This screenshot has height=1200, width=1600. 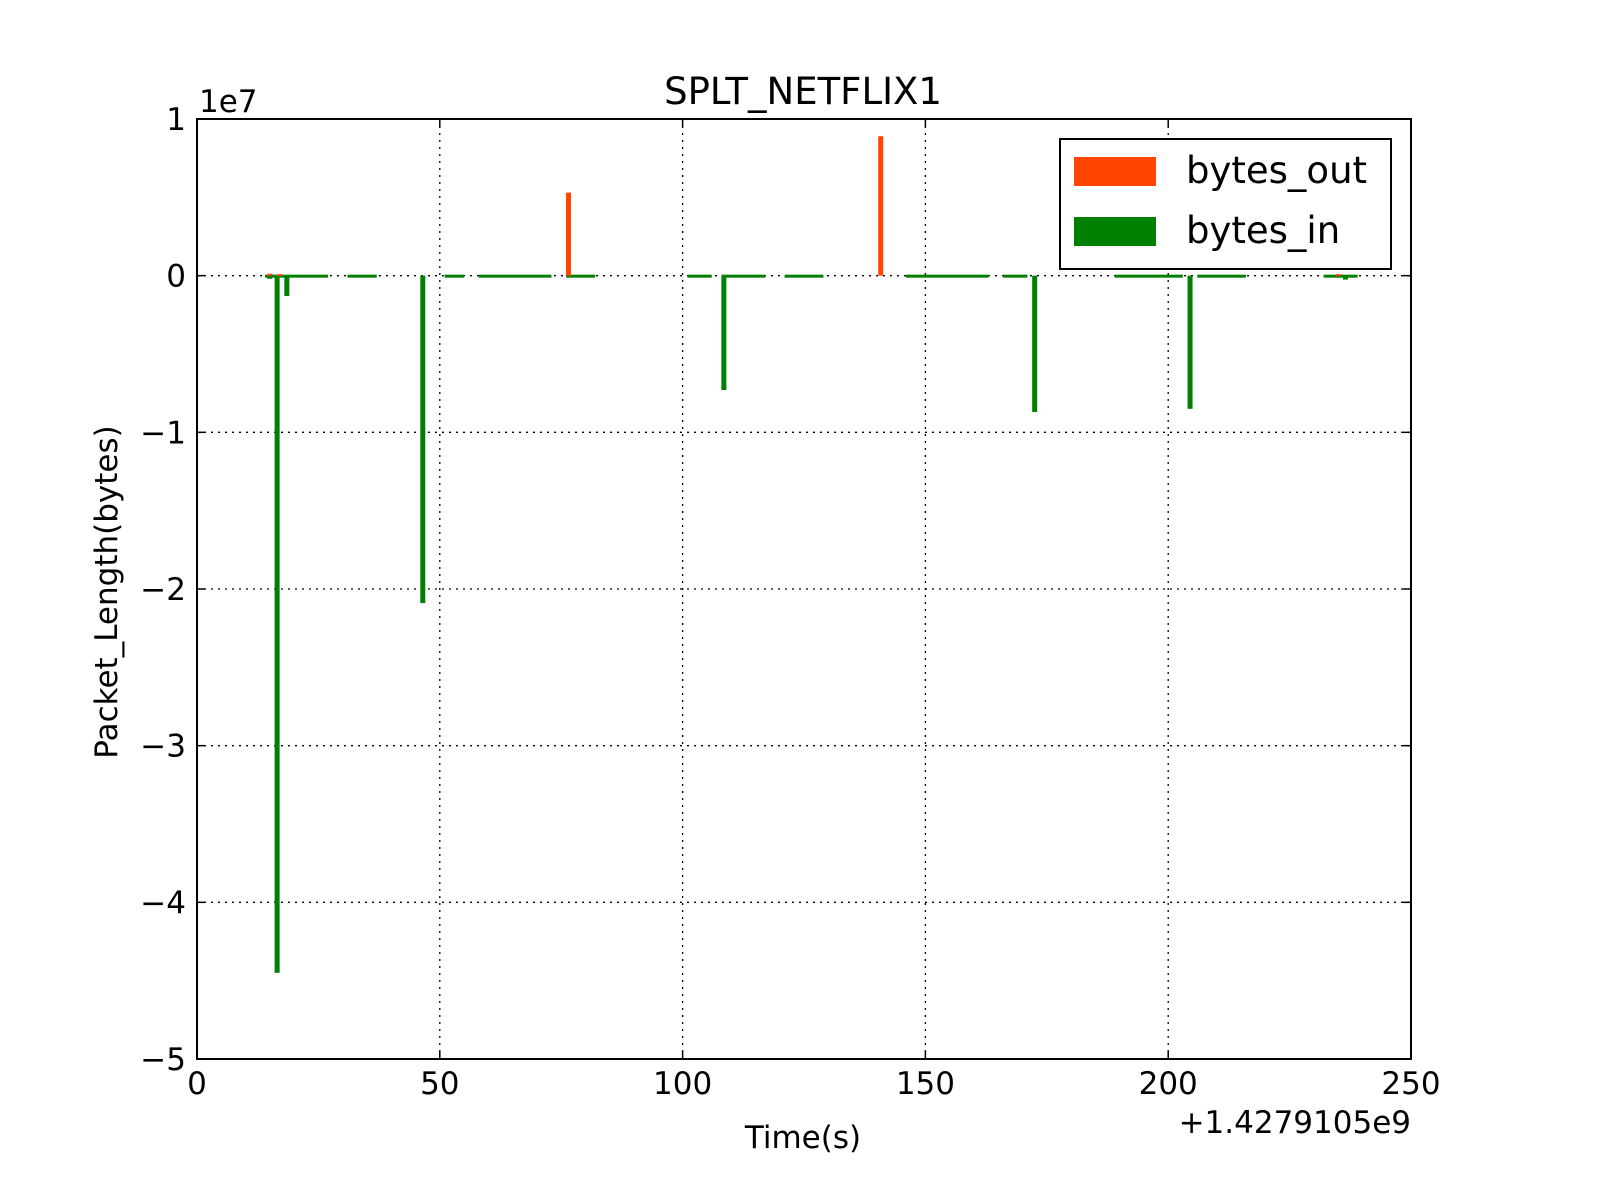 I want to click on x-tick-label: 0, so click(x=197, y=1084).